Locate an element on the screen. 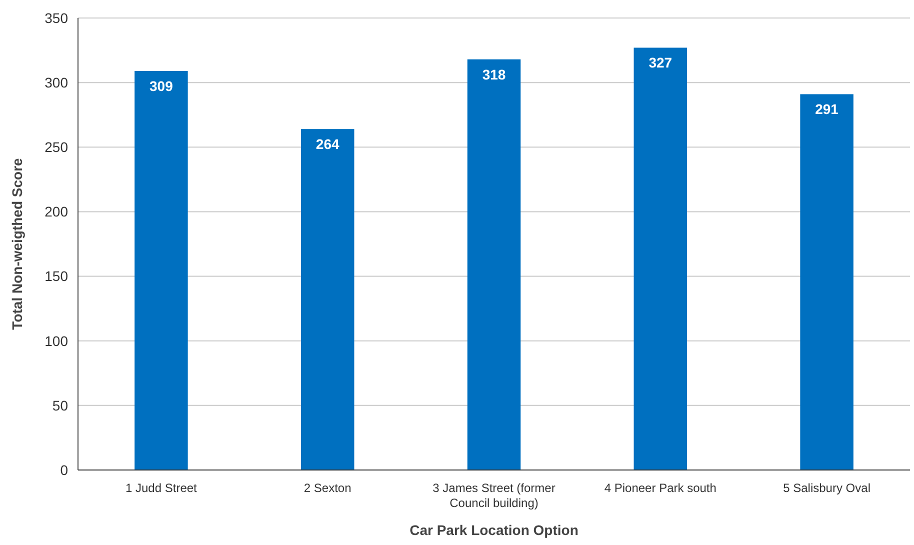  y-axis-title: Total Non-weigthed Score is located at coordinates (17, 244).